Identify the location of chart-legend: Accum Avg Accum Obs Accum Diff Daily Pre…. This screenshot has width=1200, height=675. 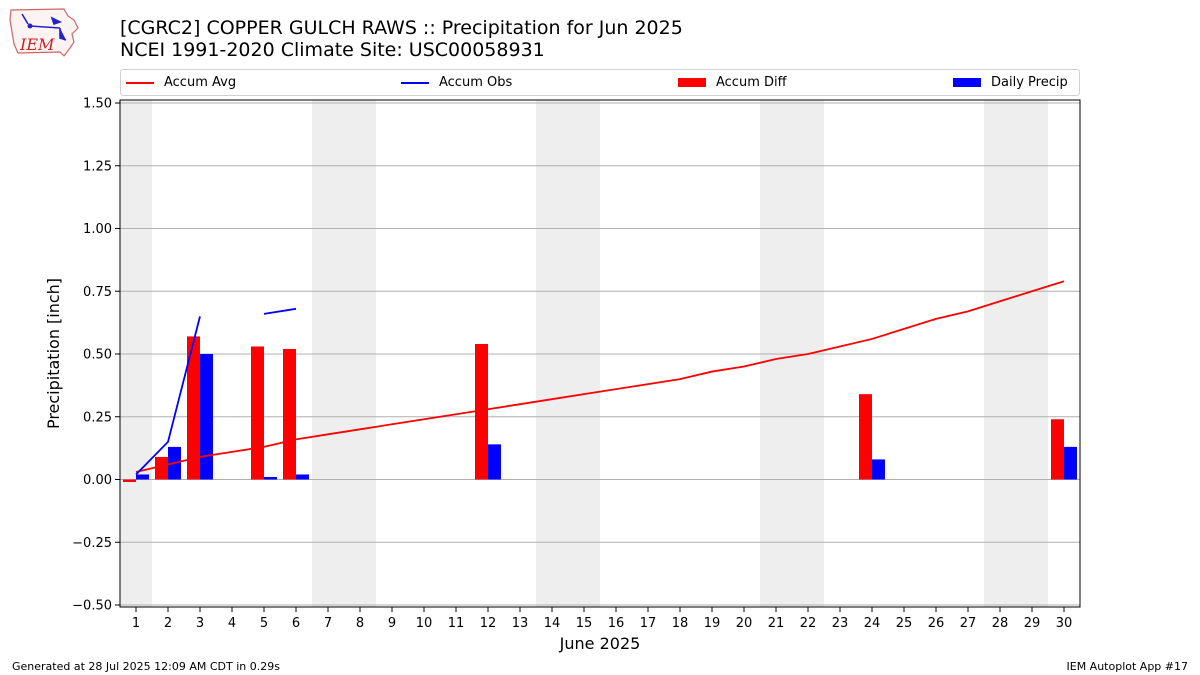
(600, 82).